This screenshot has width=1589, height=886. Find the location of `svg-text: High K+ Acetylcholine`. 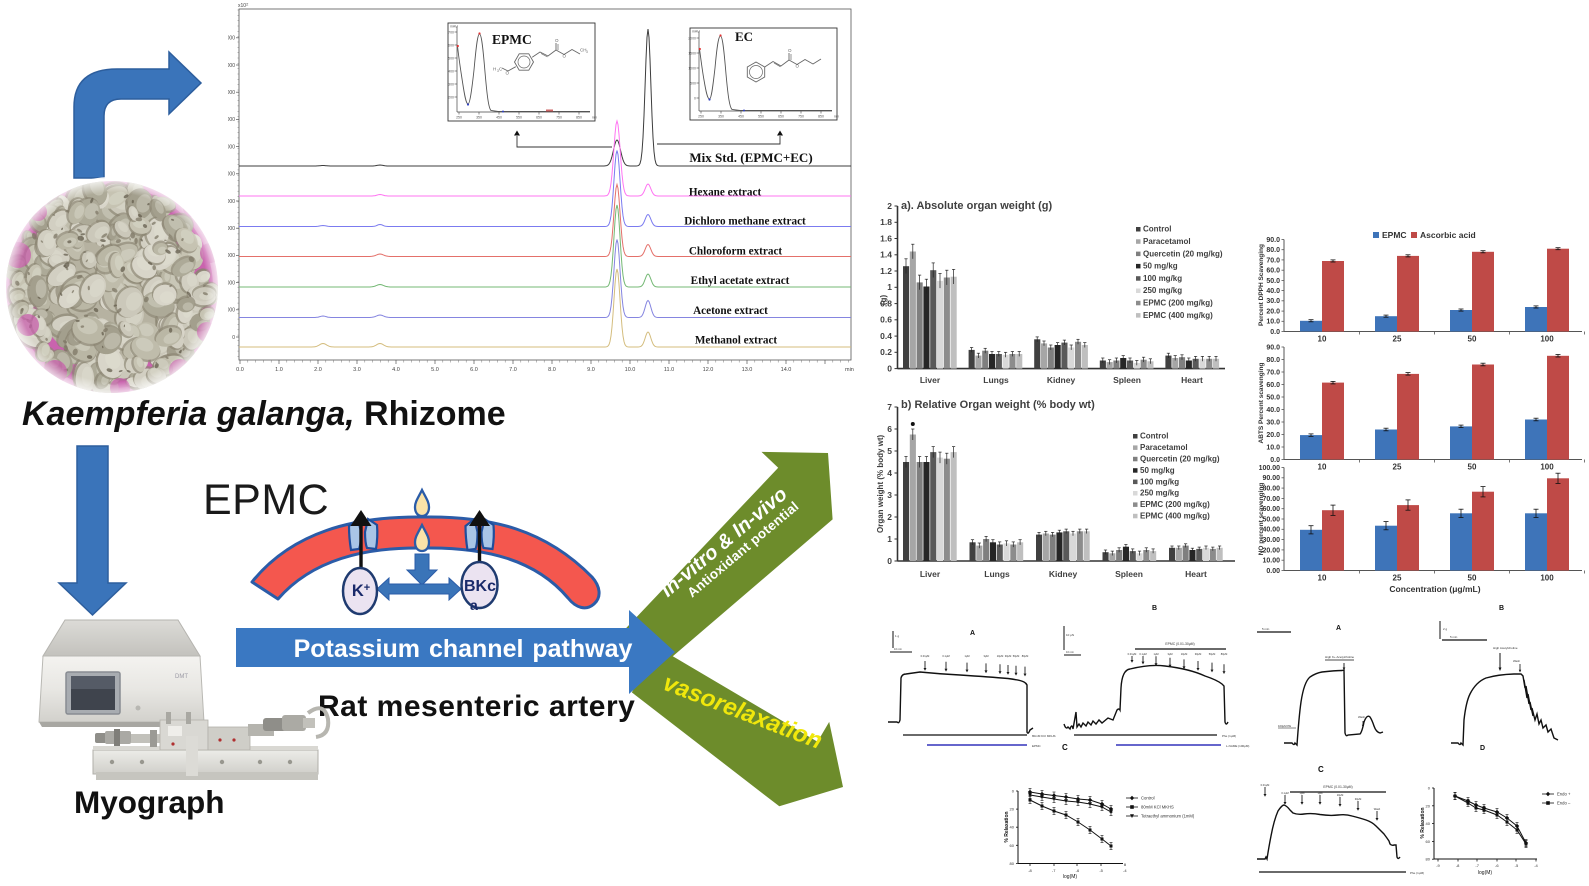

svg-text: High K+ Acetylcholine is located at coordinates (1339, 657).